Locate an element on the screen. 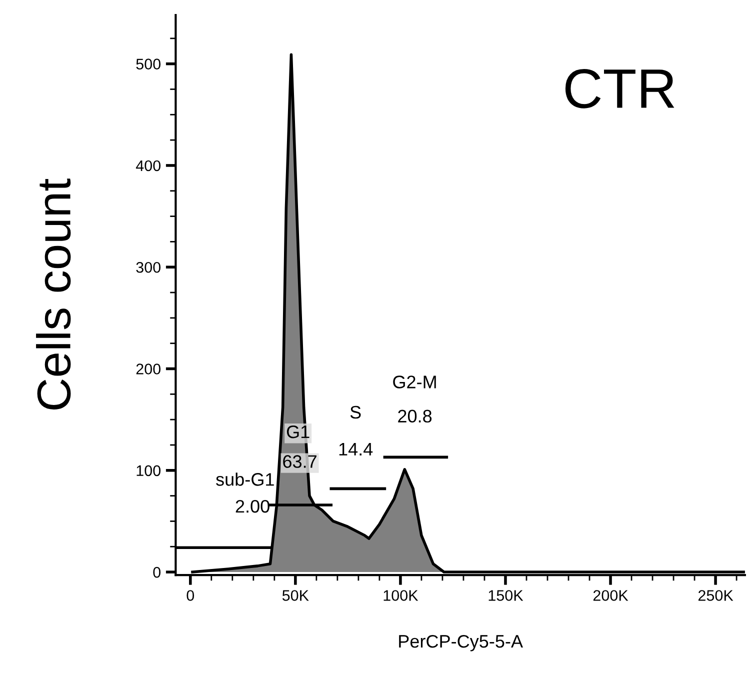 Image resolution: width=754 pixels, height=683 pixels. x-tick-label: 250K is located at coordinates (716, 595).